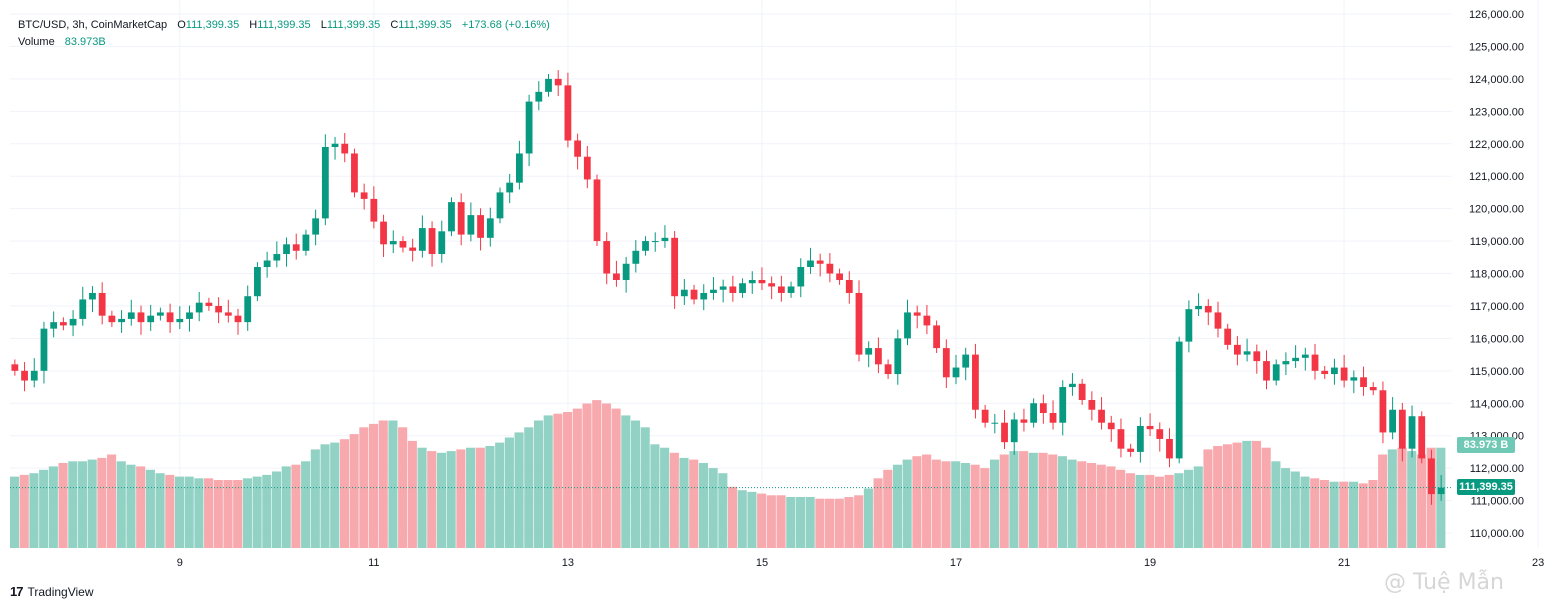 Image resolution: width=1544 pixels, height=611 pixels. Describe the element at coordinates (1497, 339) in the screenshot. I see `y-tick-label: 116,000.00` at that location.